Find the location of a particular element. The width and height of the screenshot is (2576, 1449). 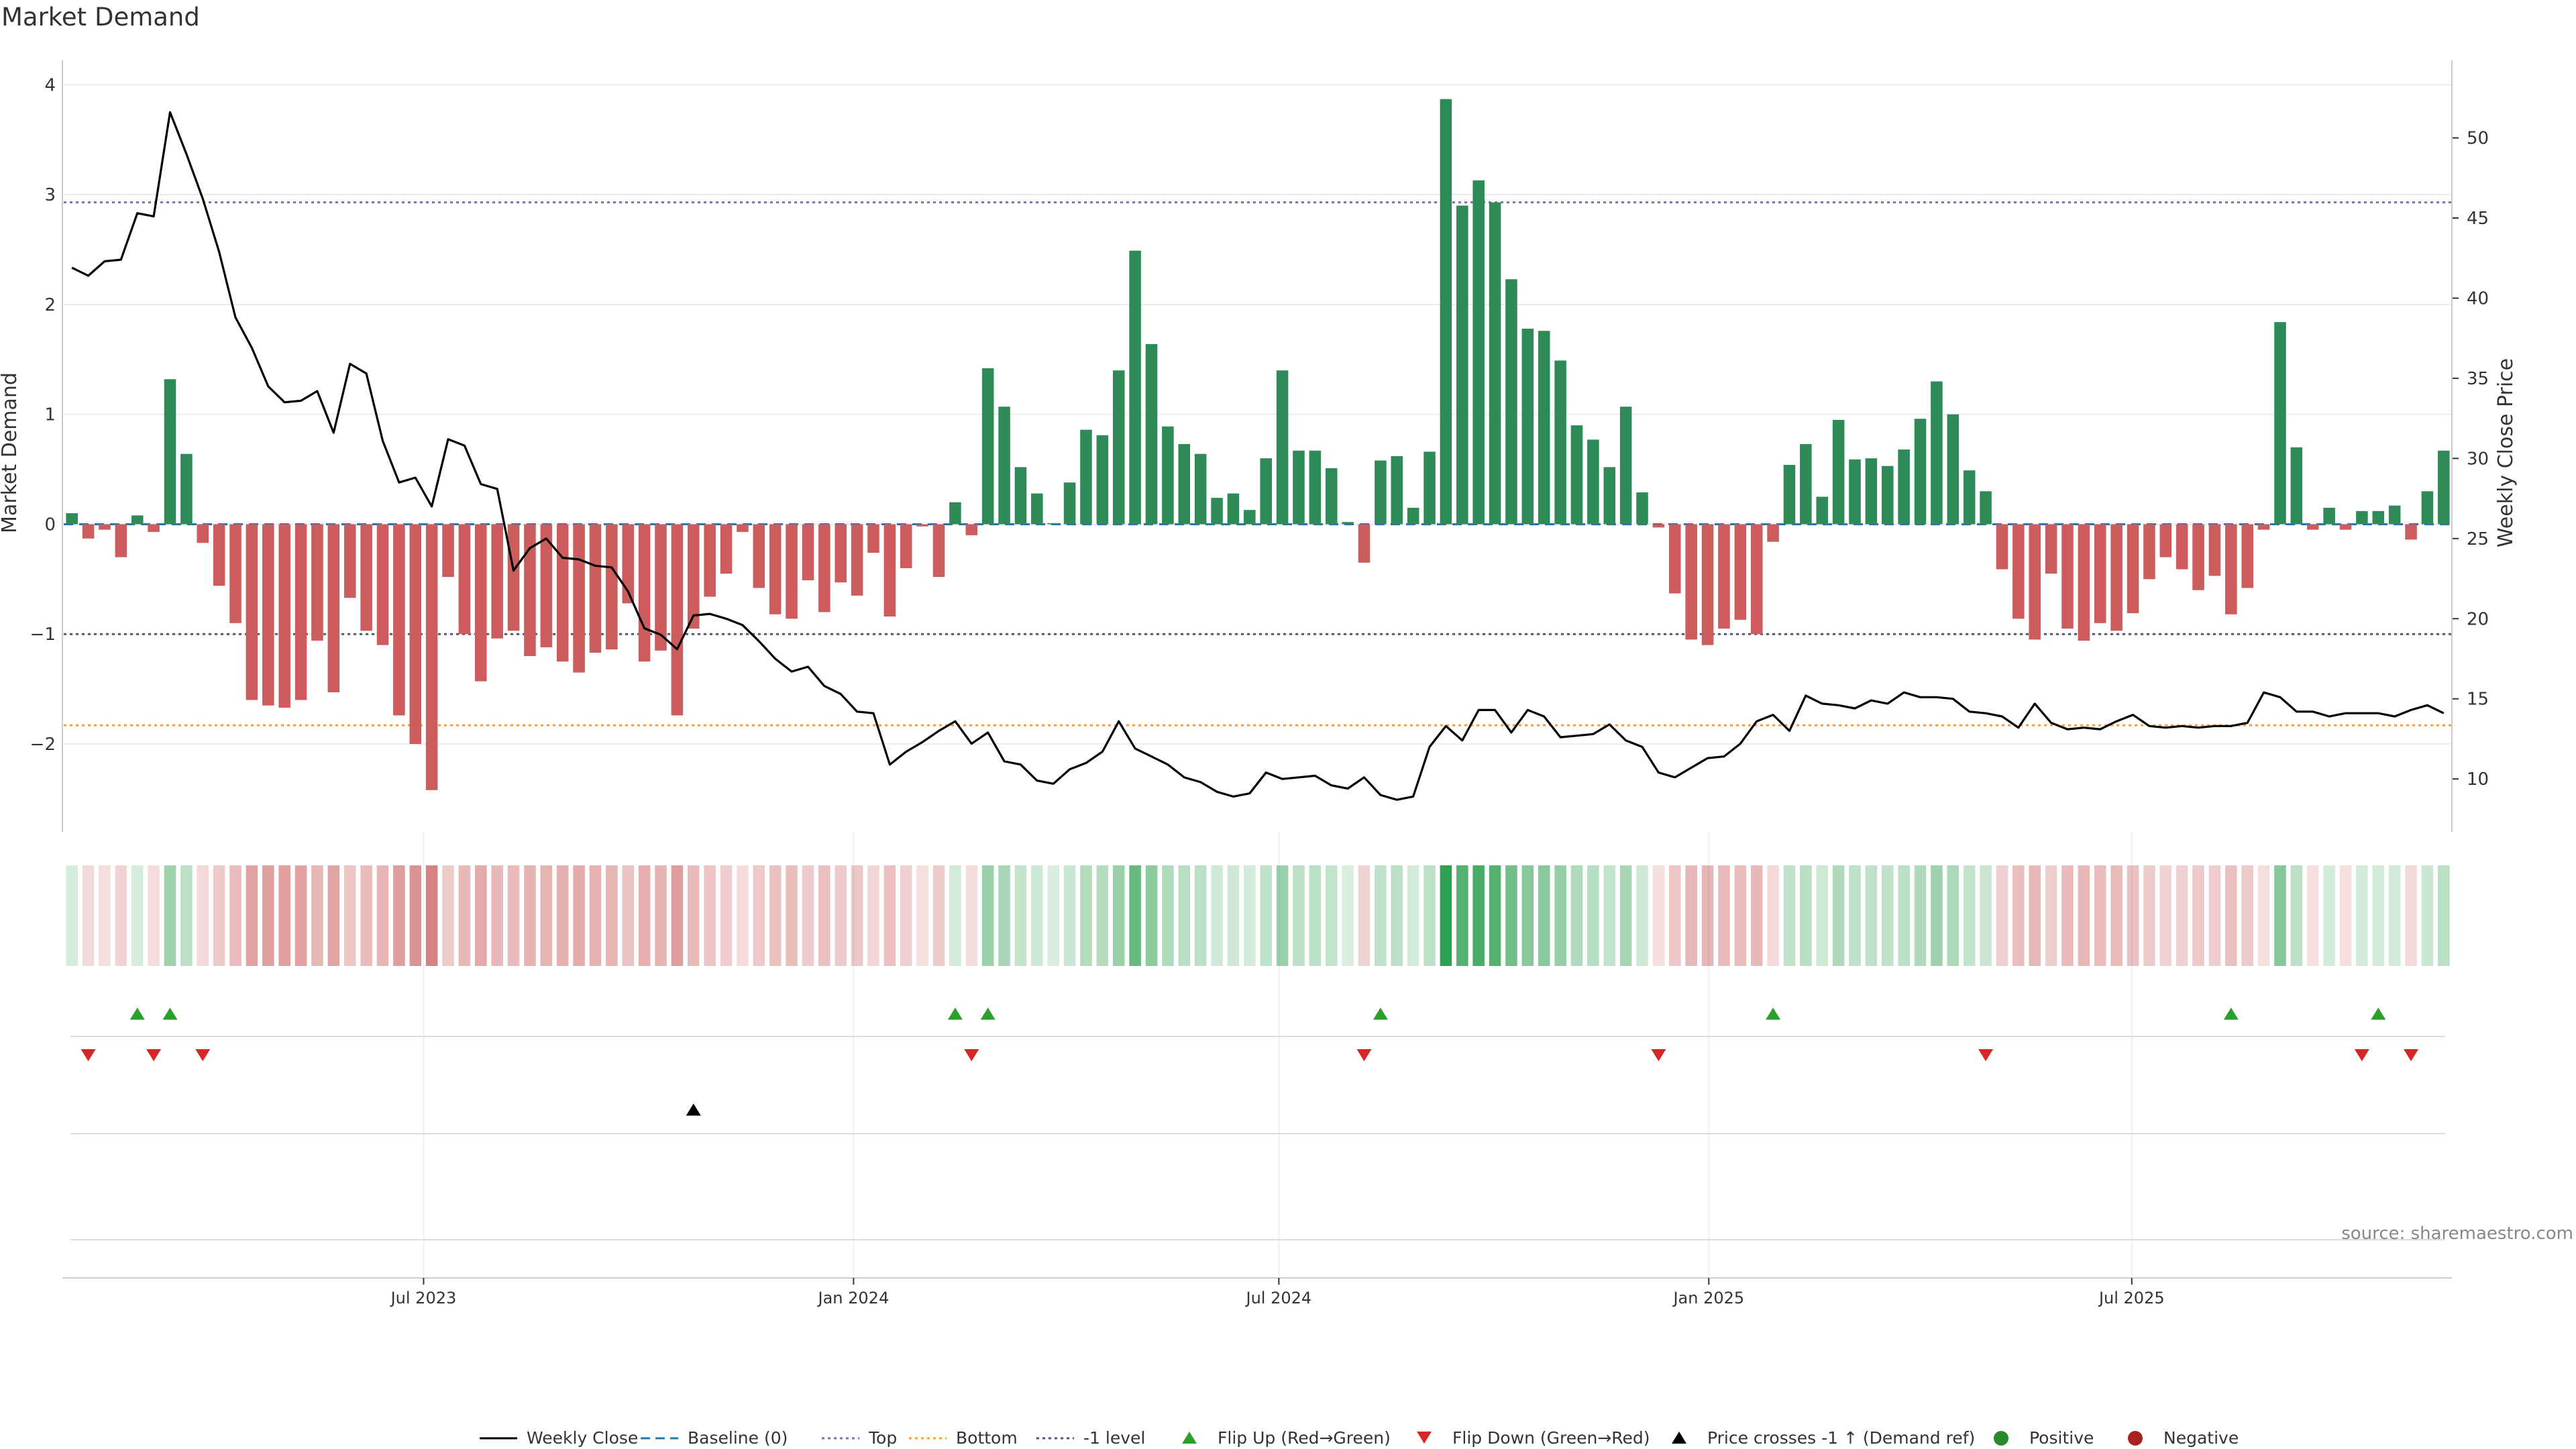

x-tick-label: Jan 2025 is located at coordinates (1708, 1298).